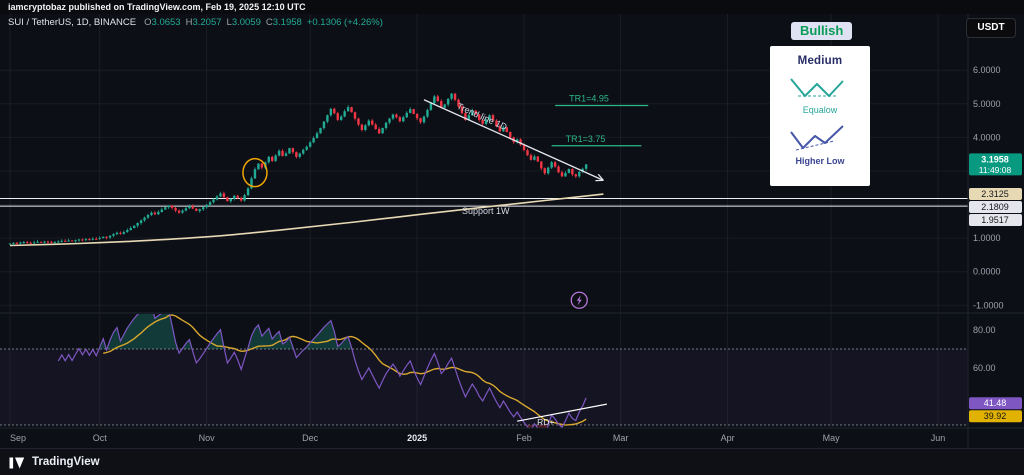  I want to click on svg-text: 60.00, so click(984, 368).